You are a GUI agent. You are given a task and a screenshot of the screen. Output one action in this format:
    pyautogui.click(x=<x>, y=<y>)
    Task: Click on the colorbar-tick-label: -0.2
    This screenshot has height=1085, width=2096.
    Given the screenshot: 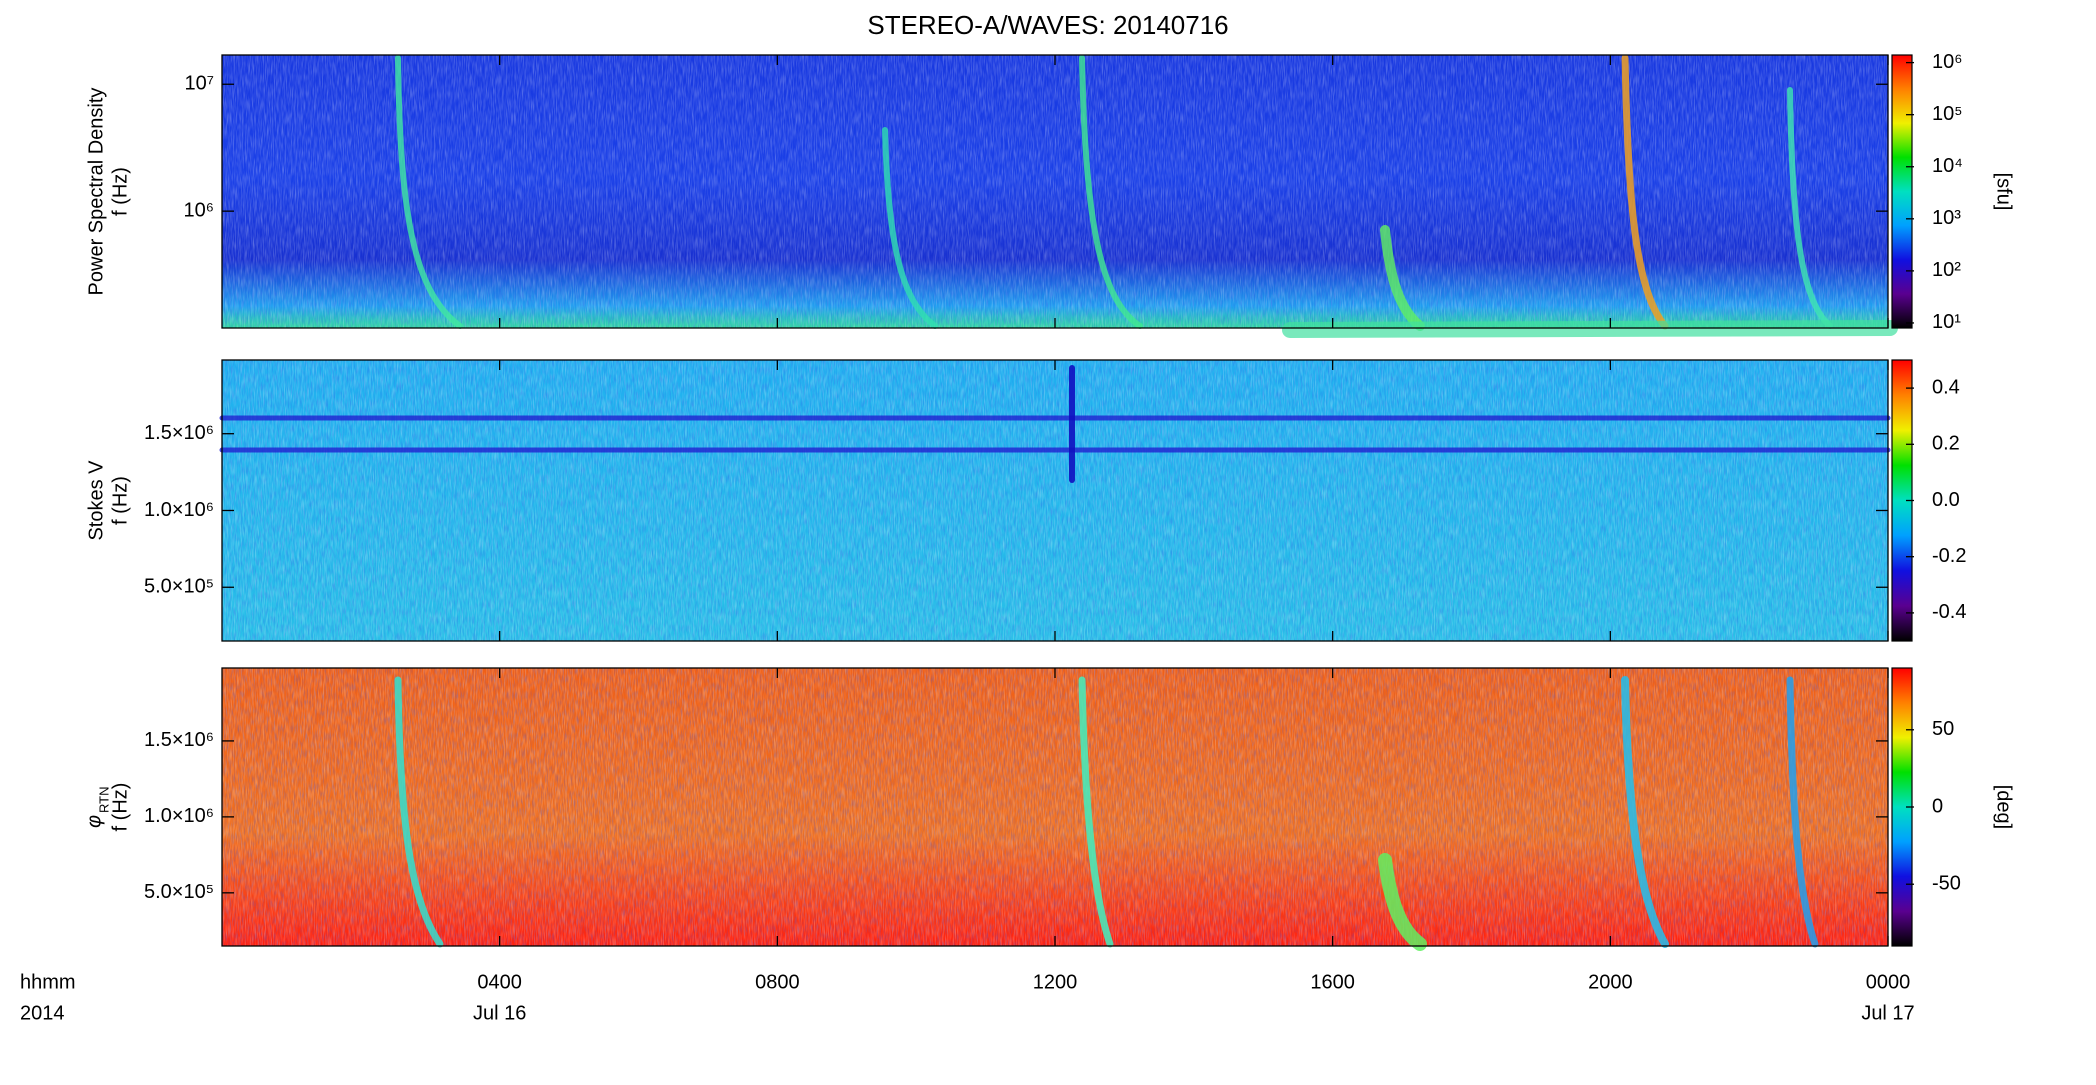 What is the action you would take?
    pyautogui.click(x=1949, y=556)
    